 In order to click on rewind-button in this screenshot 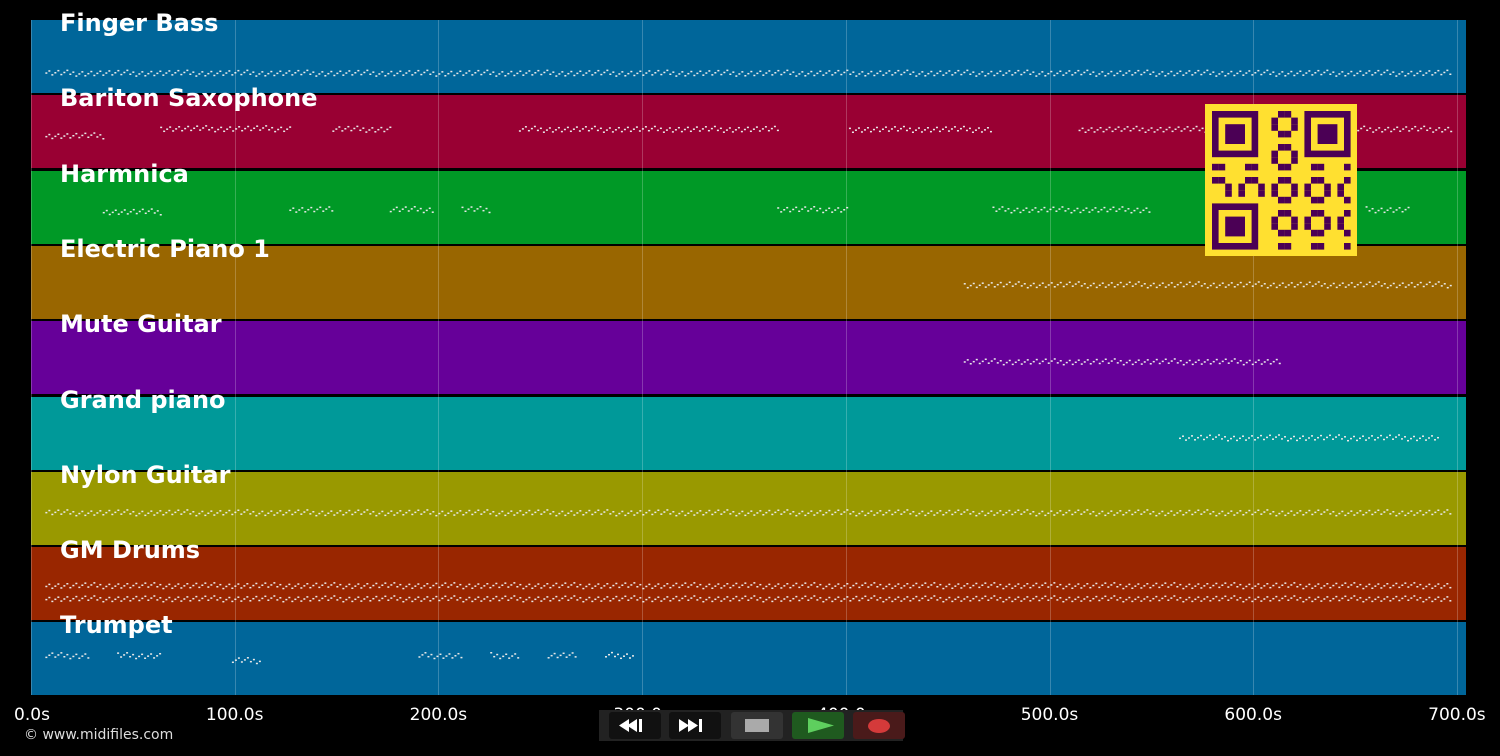, I will do `click(635, 725)`.